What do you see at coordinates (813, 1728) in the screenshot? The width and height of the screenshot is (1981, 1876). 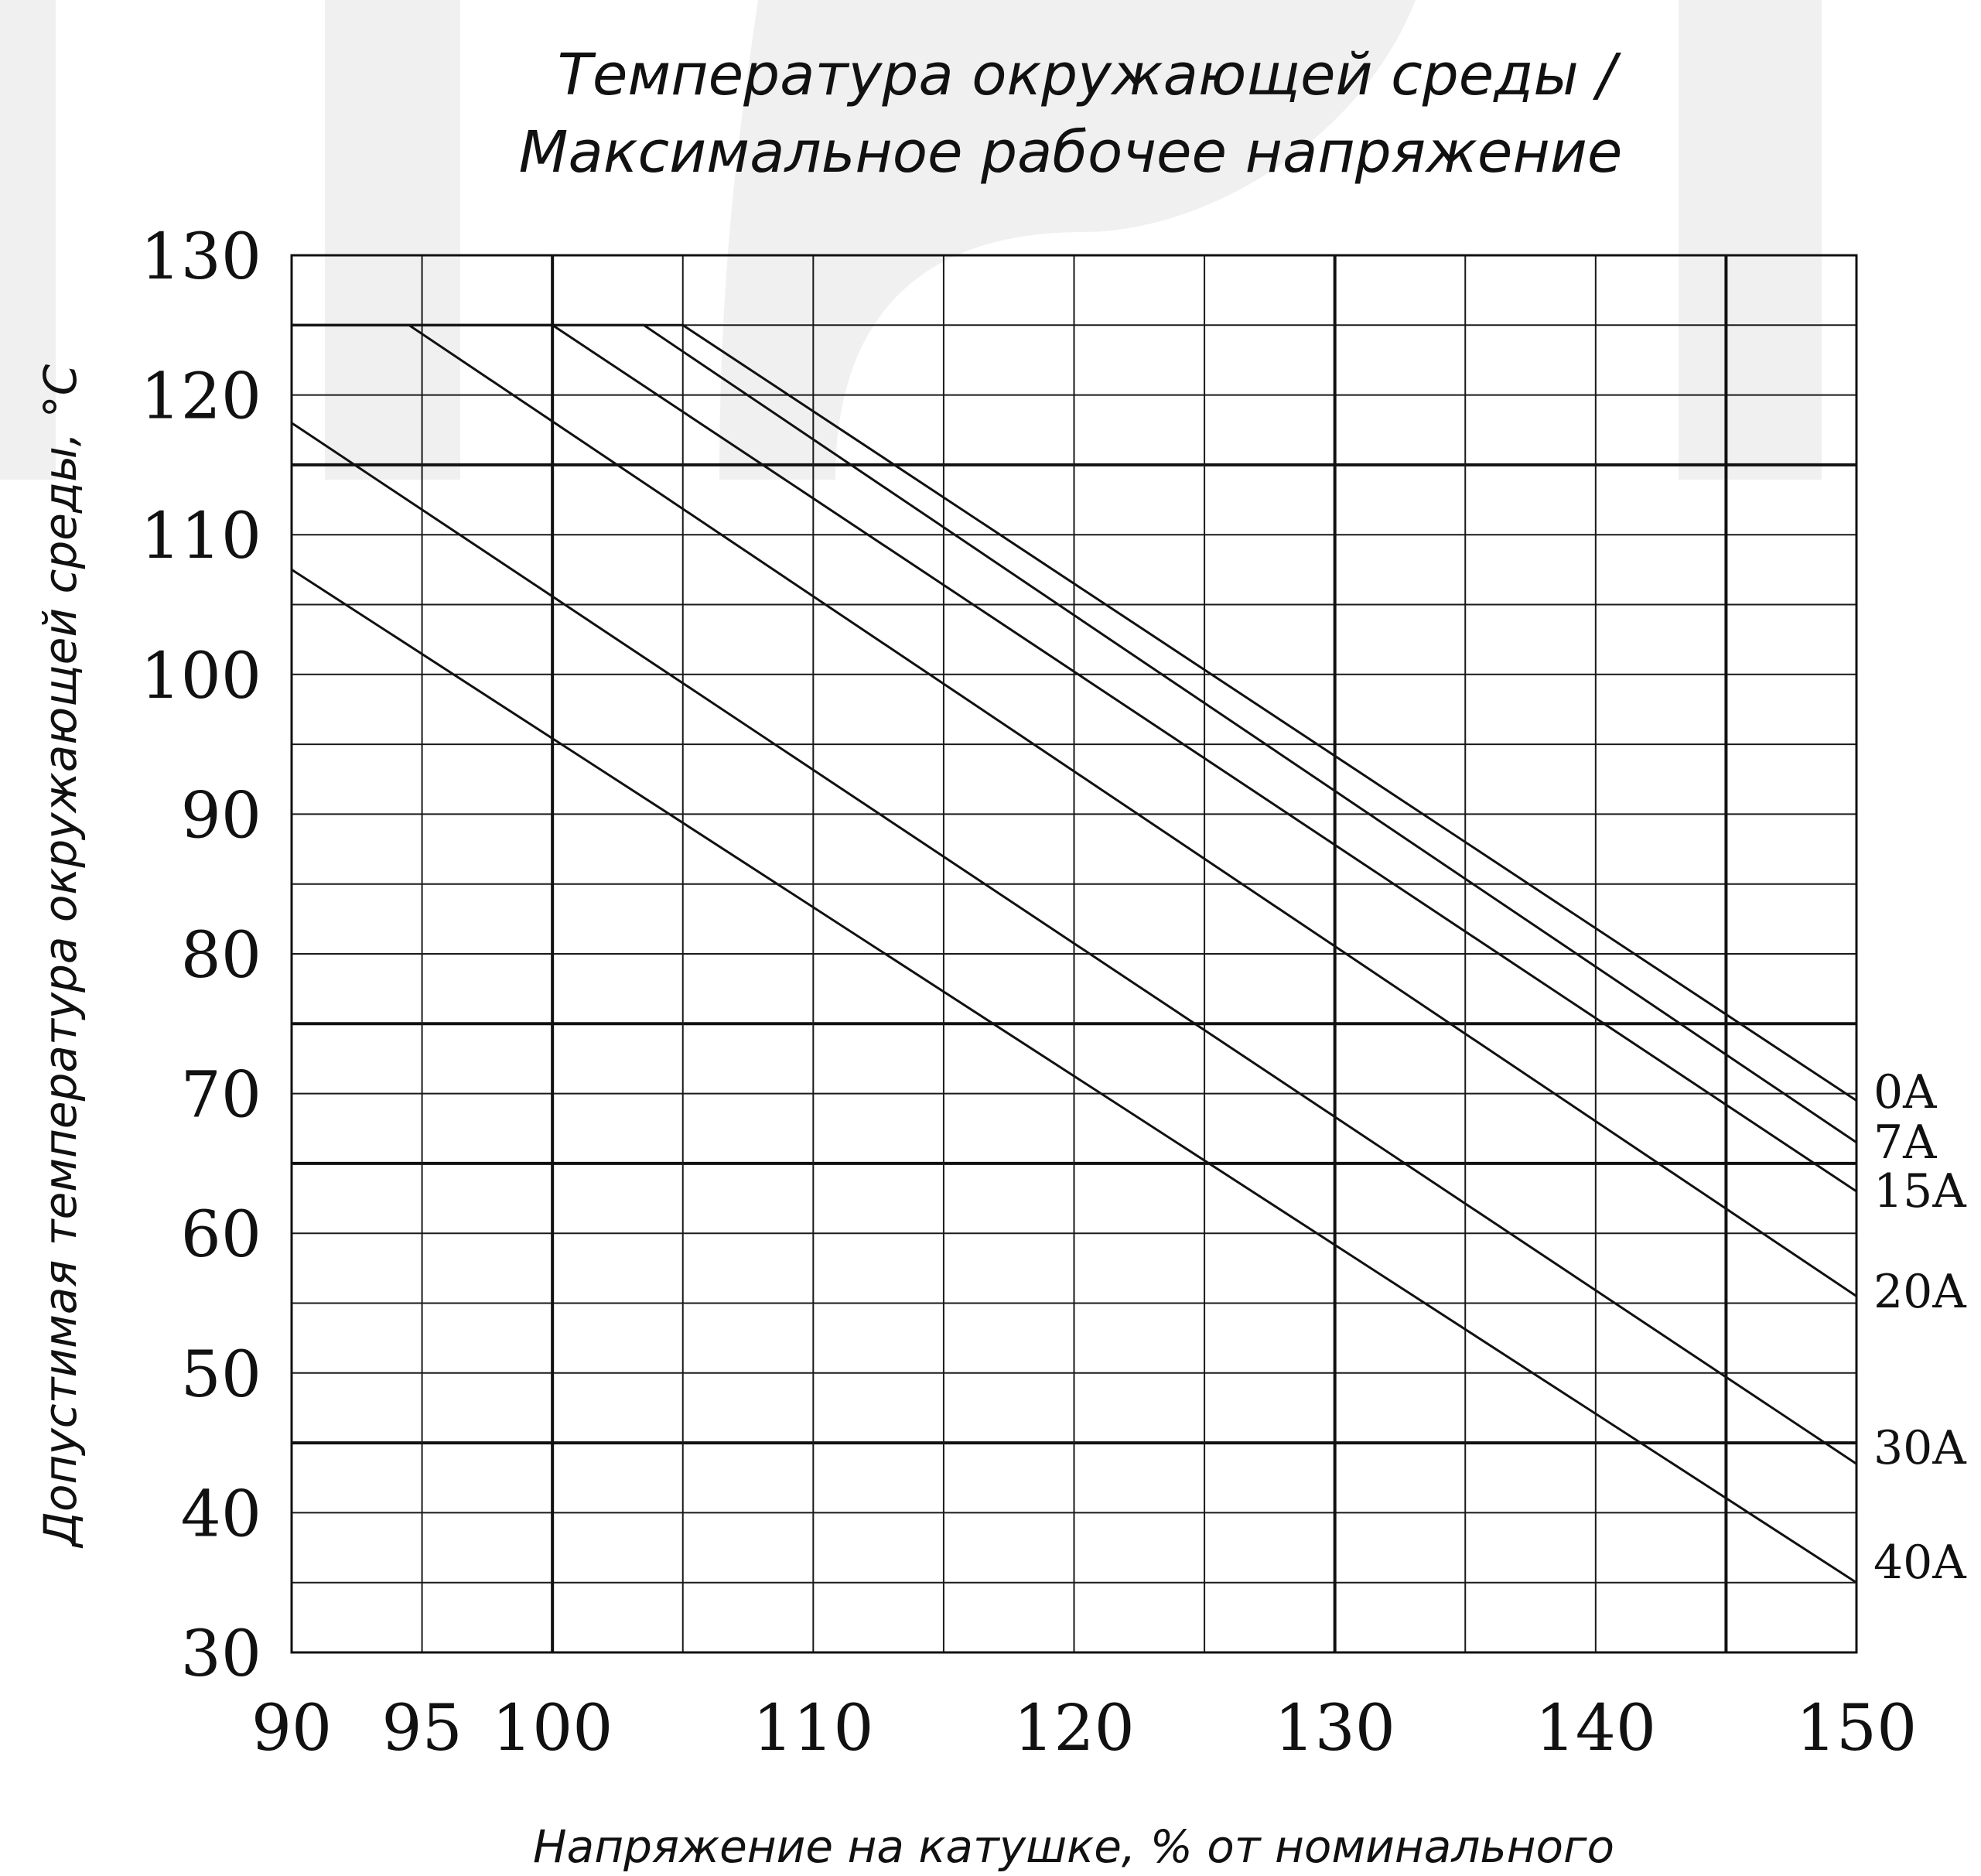 I see `x-tick-label-110: 110` at bounding box center [813, 1728].